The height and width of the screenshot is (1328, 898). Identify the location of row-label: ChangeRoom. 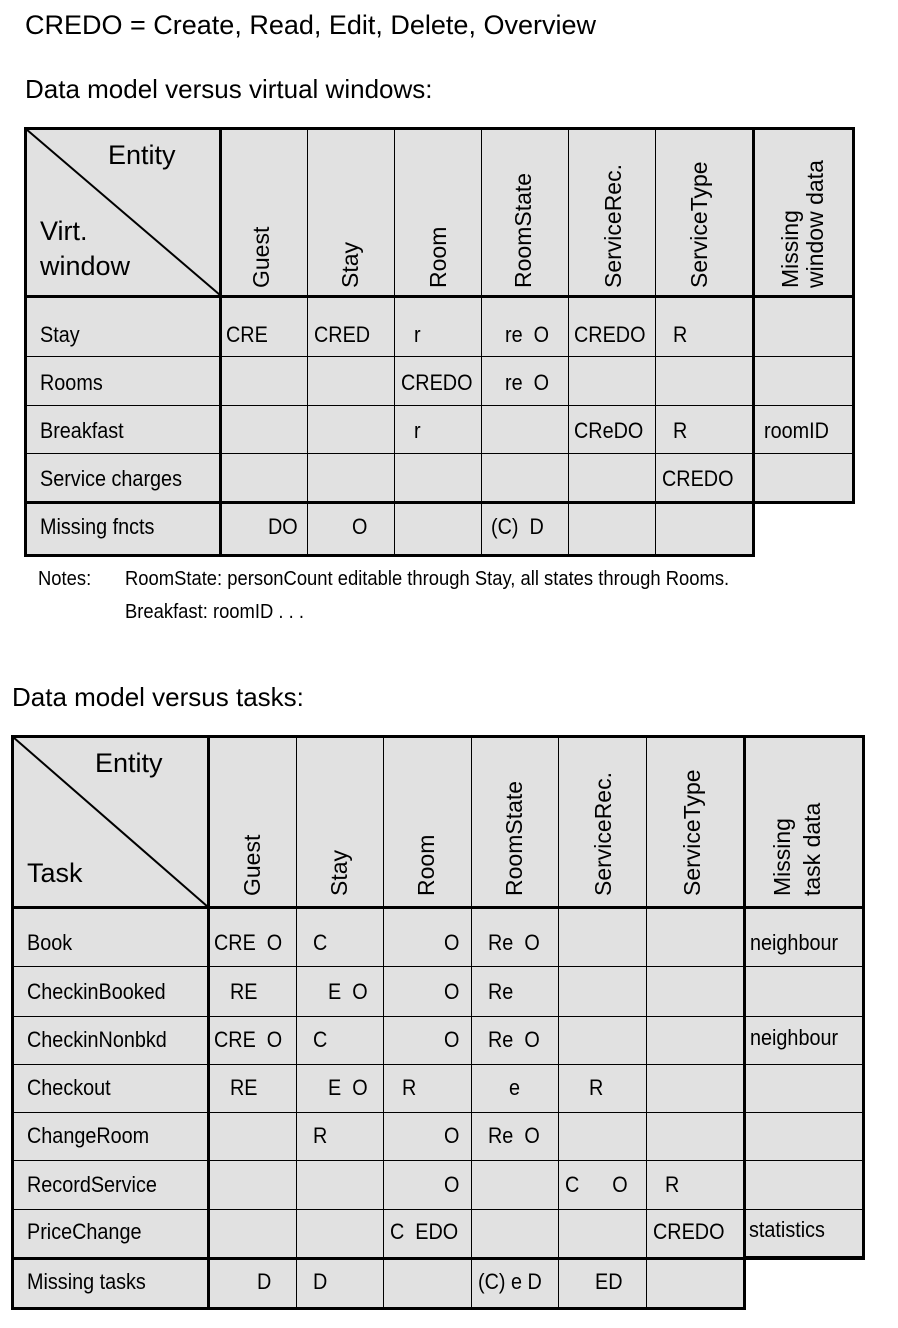
(88, 1135).